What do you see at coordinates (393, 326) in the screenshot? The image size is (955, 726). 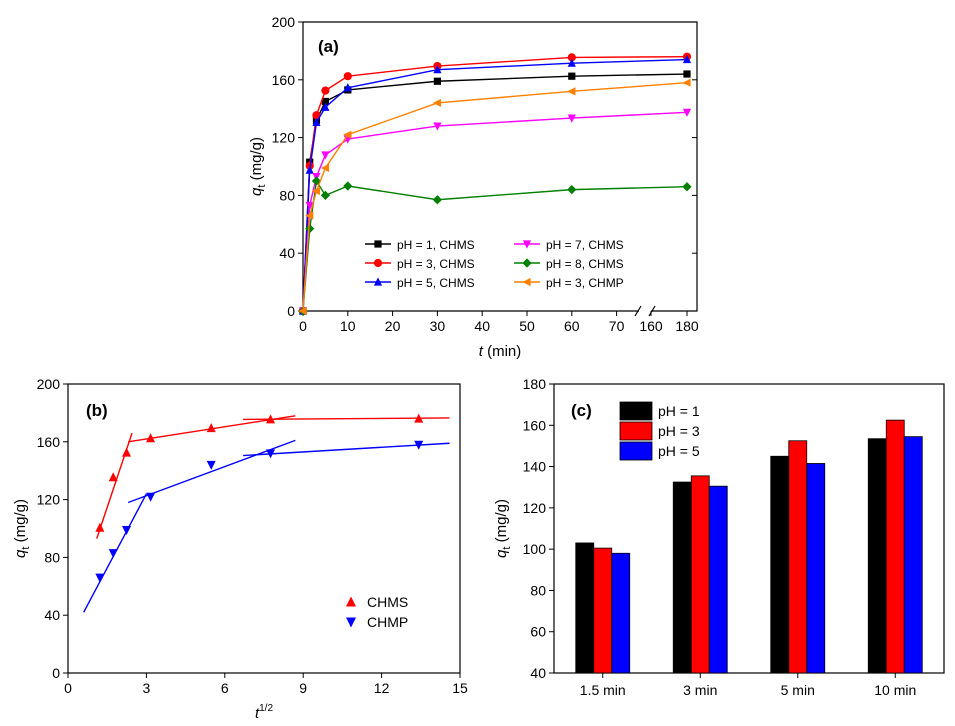 I see `x-tick-label: 20` at bounding box center [393, 326].